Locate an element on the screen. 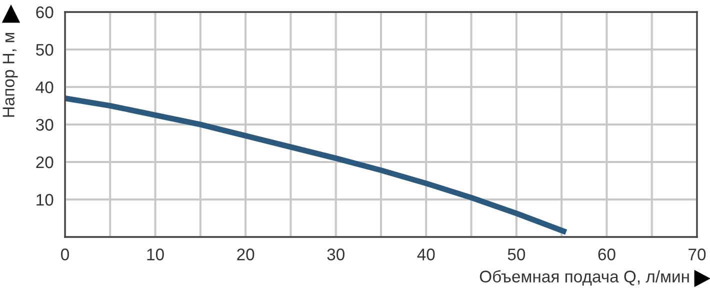  y-tick-label: 30 is located at coordinates (45, 124).